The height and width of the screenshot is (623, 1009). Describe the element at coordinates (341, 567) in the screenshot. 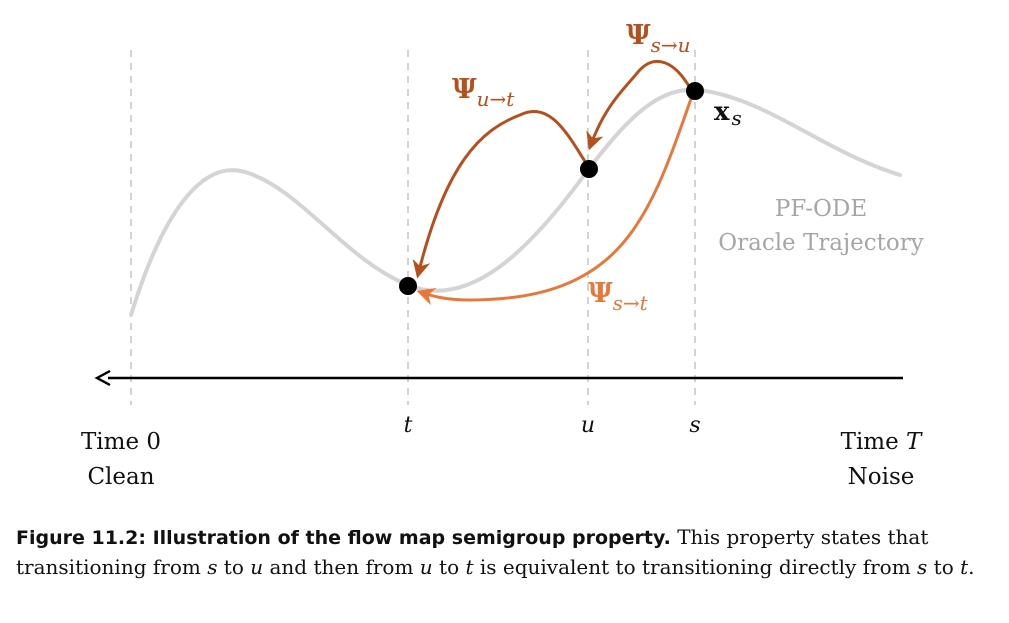

I see `caption-text: and then from` at that location.